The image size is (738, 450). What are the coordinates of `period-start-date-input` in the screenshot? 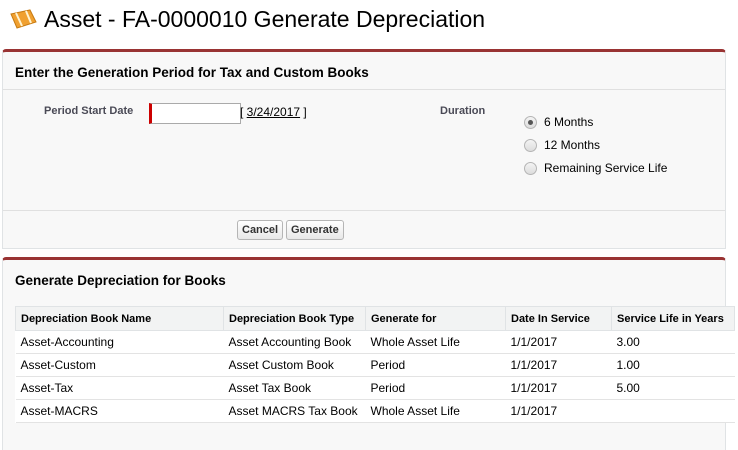 It's located at (195, 113).